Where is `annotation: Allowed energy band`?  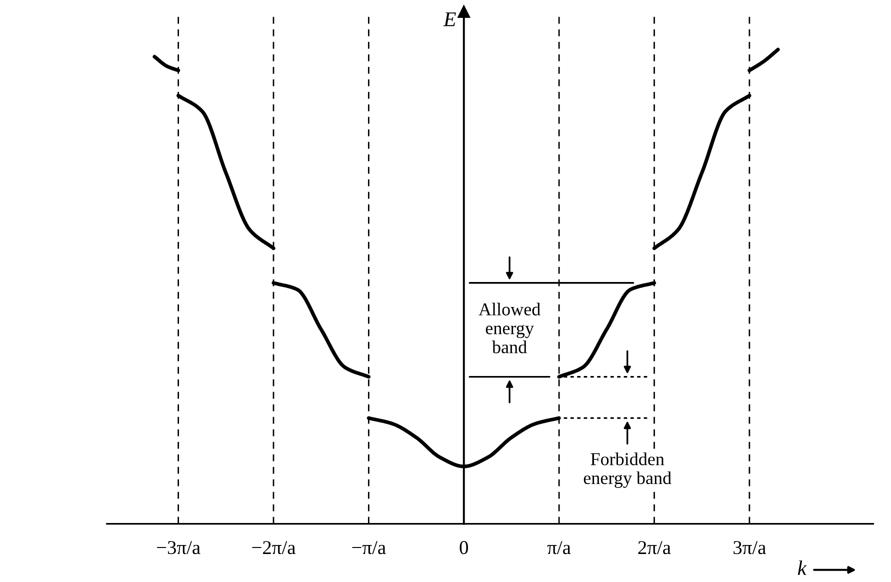 annotation: Allowed energy band is located at coordinates (509, 328).